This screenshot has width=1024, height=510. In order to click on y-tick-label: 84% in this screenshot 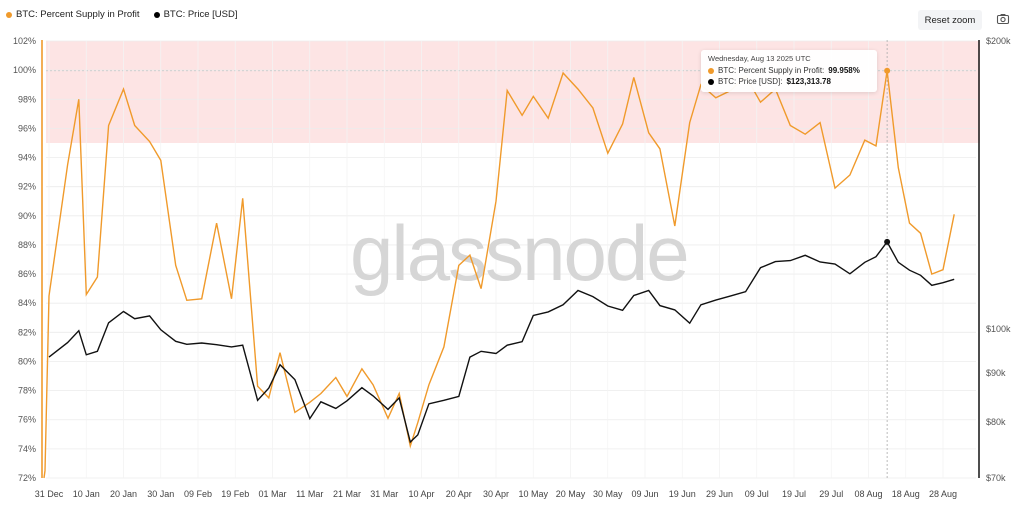, I will do `click(27, 303)`.